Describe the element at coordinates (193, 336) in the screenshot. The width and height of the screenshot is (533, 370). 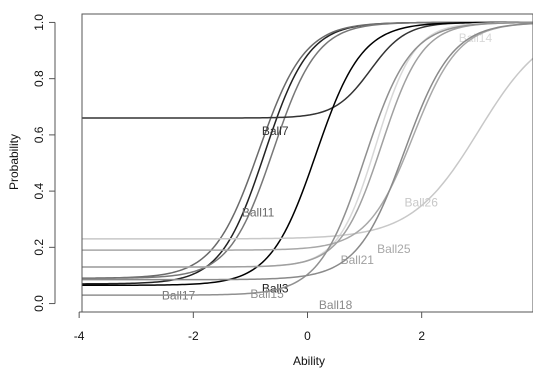
I see `x-tick-label: -2` at that location.